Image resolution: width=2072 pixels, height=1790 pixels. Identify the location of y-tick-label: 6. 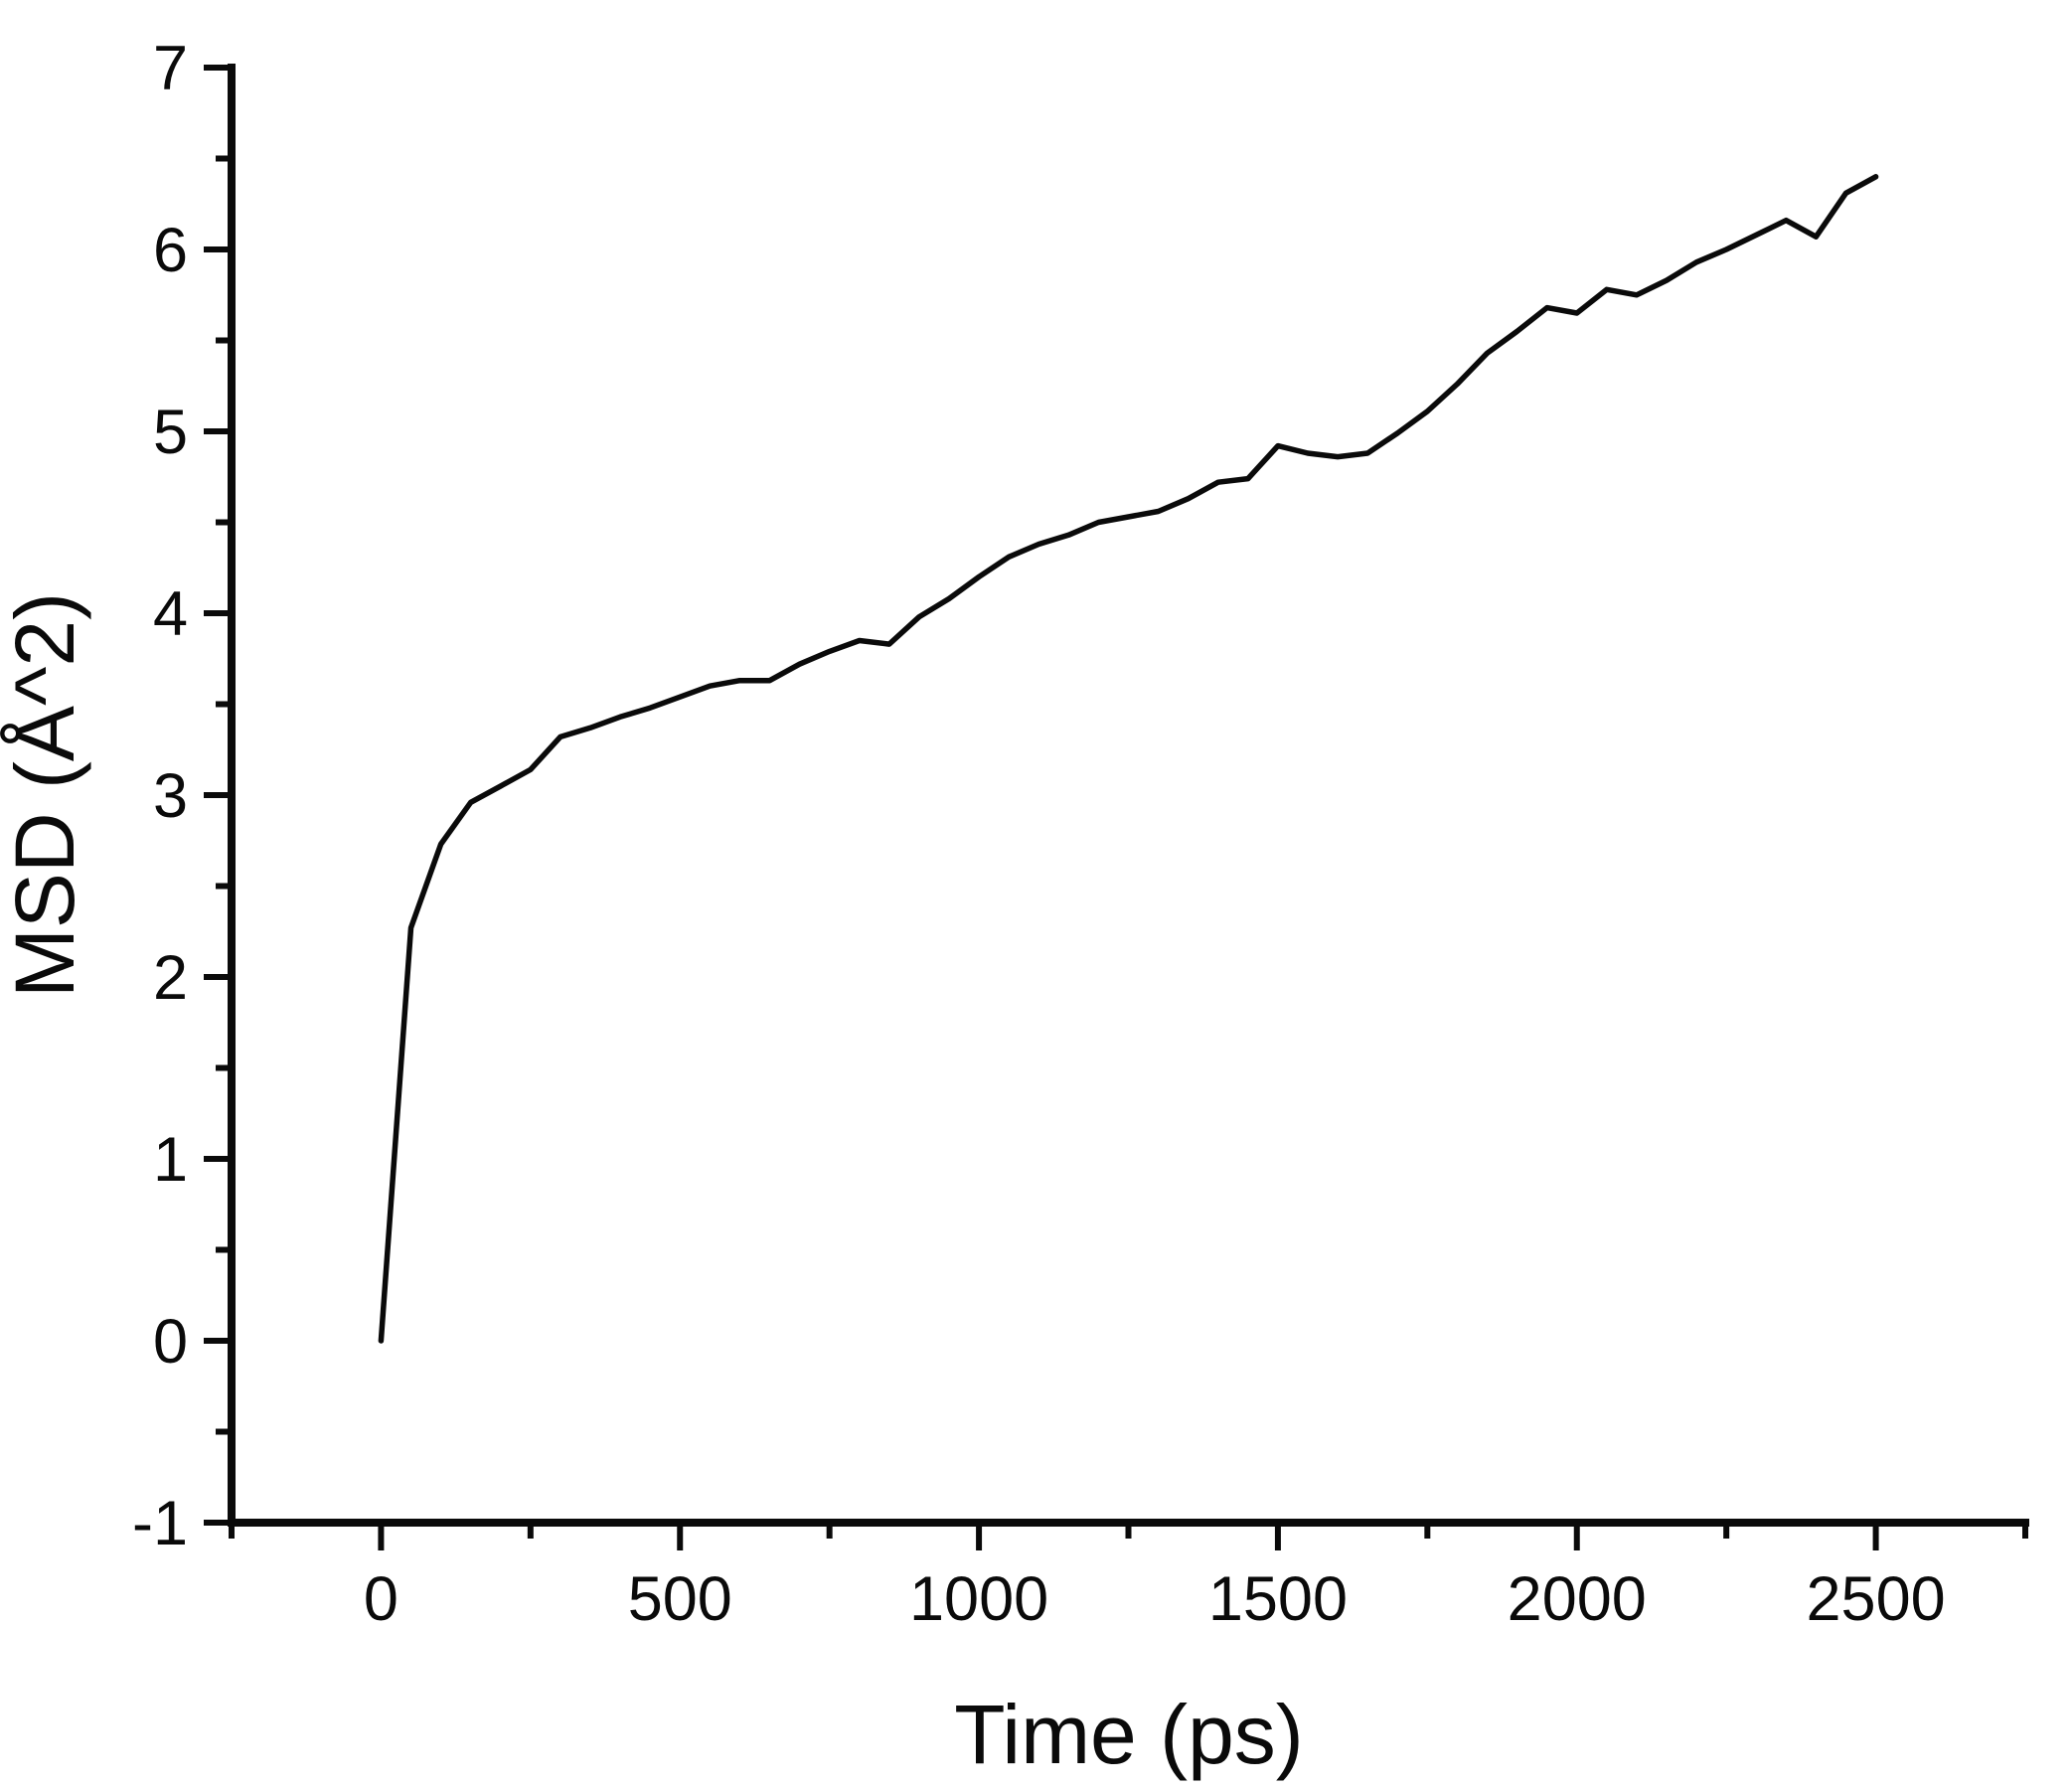
(170, 250).